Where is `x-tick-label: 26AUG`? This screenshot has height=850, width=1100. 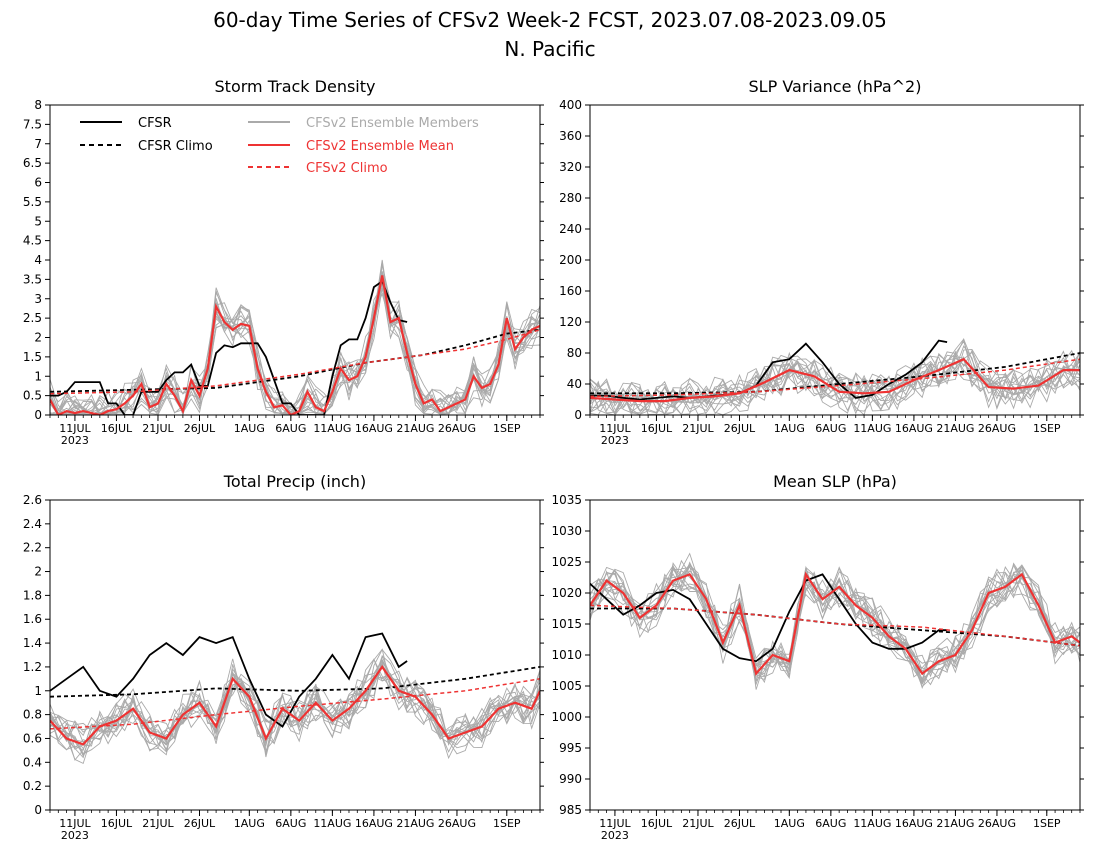
x-tick-label: 26AUG is located at coordinates (997, 428).